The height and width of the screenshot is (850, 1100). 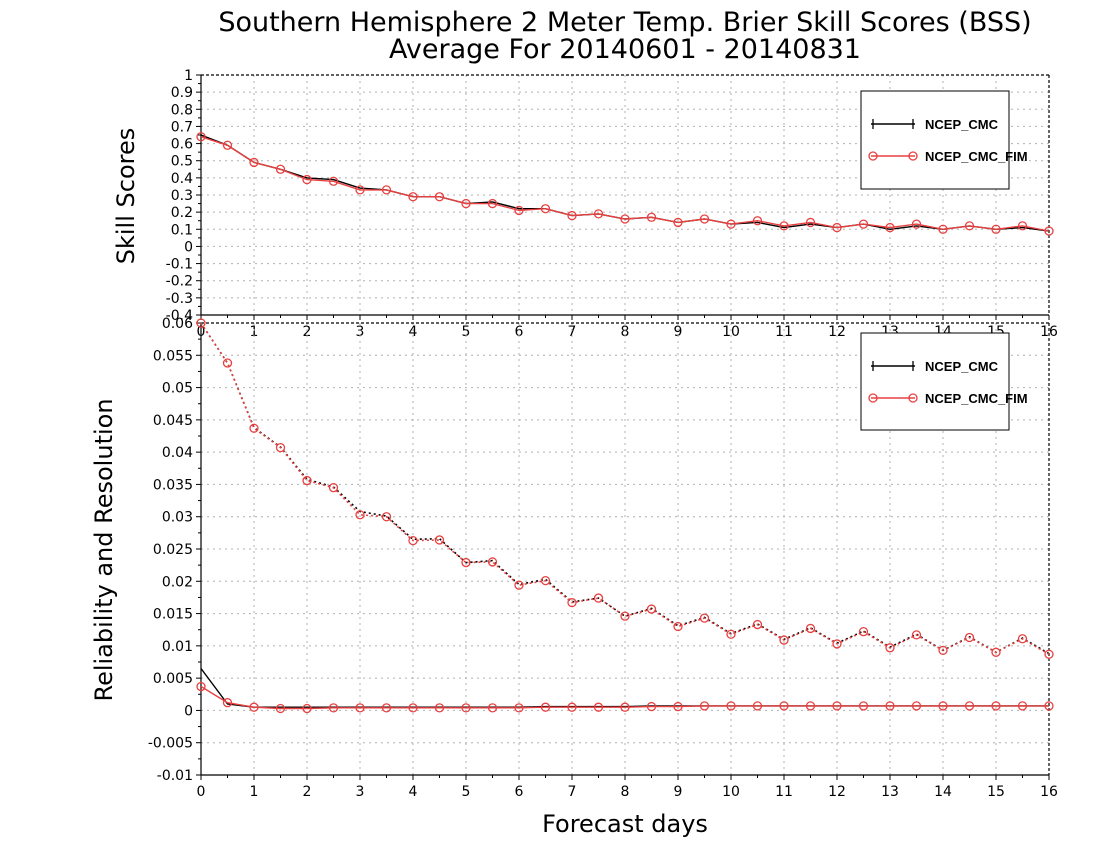 What do you see at coordinates (179, 299) in the screenshot?
I see `y-tick-label: -0.3` at bounding box center [179, 299].